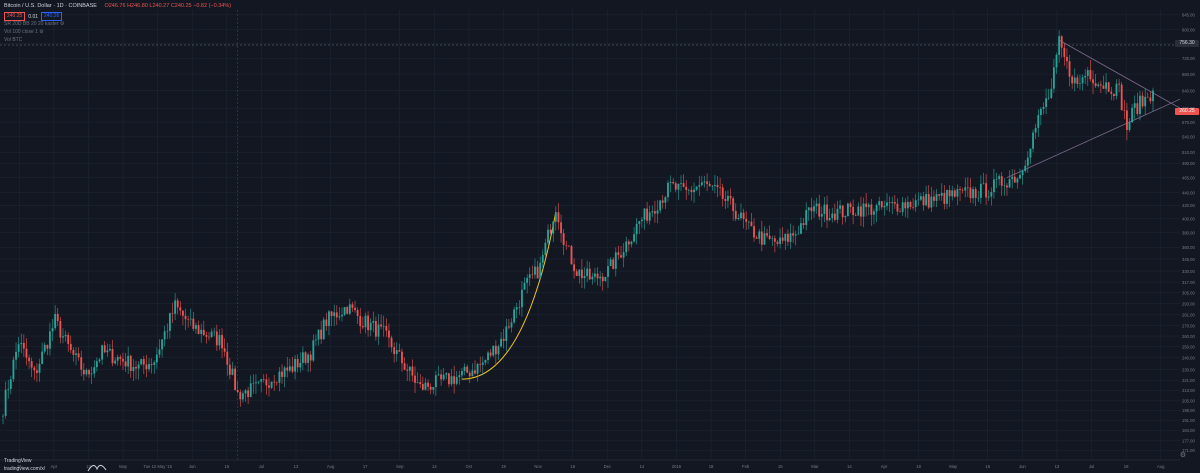 This screenshot has height=473, width=1200. I want to click on last-price-tag: 260.25, so click(1187, 111).